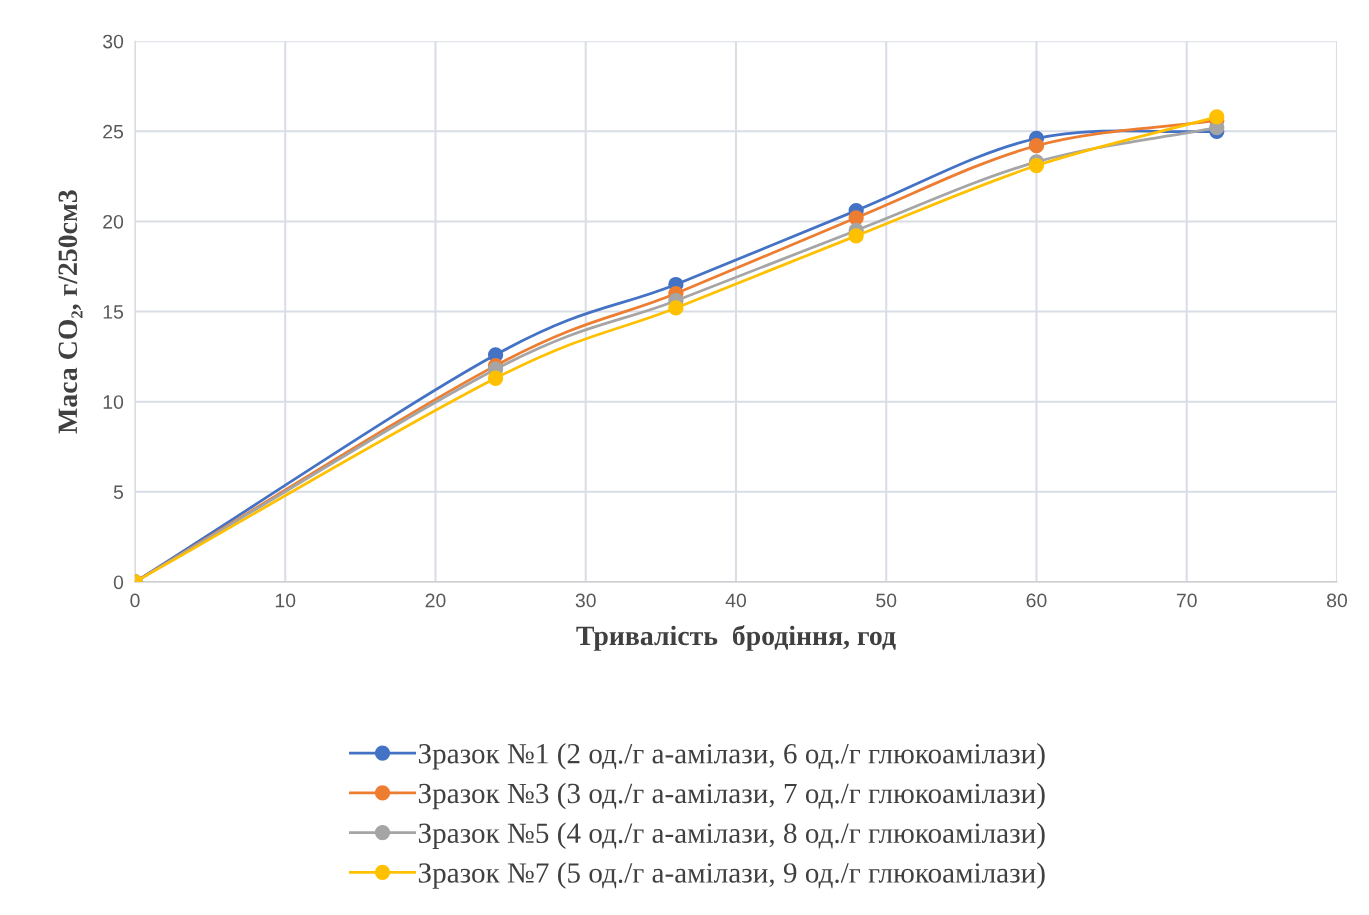  Describe the element at coordinates (1186, 600) in the screenshot. I see `x-tick-label: 70` at that location.